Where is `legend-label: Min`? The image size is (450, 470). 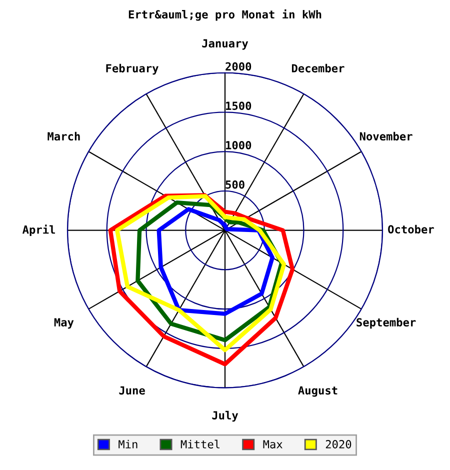
legend-label: Min is located at coordinates (128, 444).